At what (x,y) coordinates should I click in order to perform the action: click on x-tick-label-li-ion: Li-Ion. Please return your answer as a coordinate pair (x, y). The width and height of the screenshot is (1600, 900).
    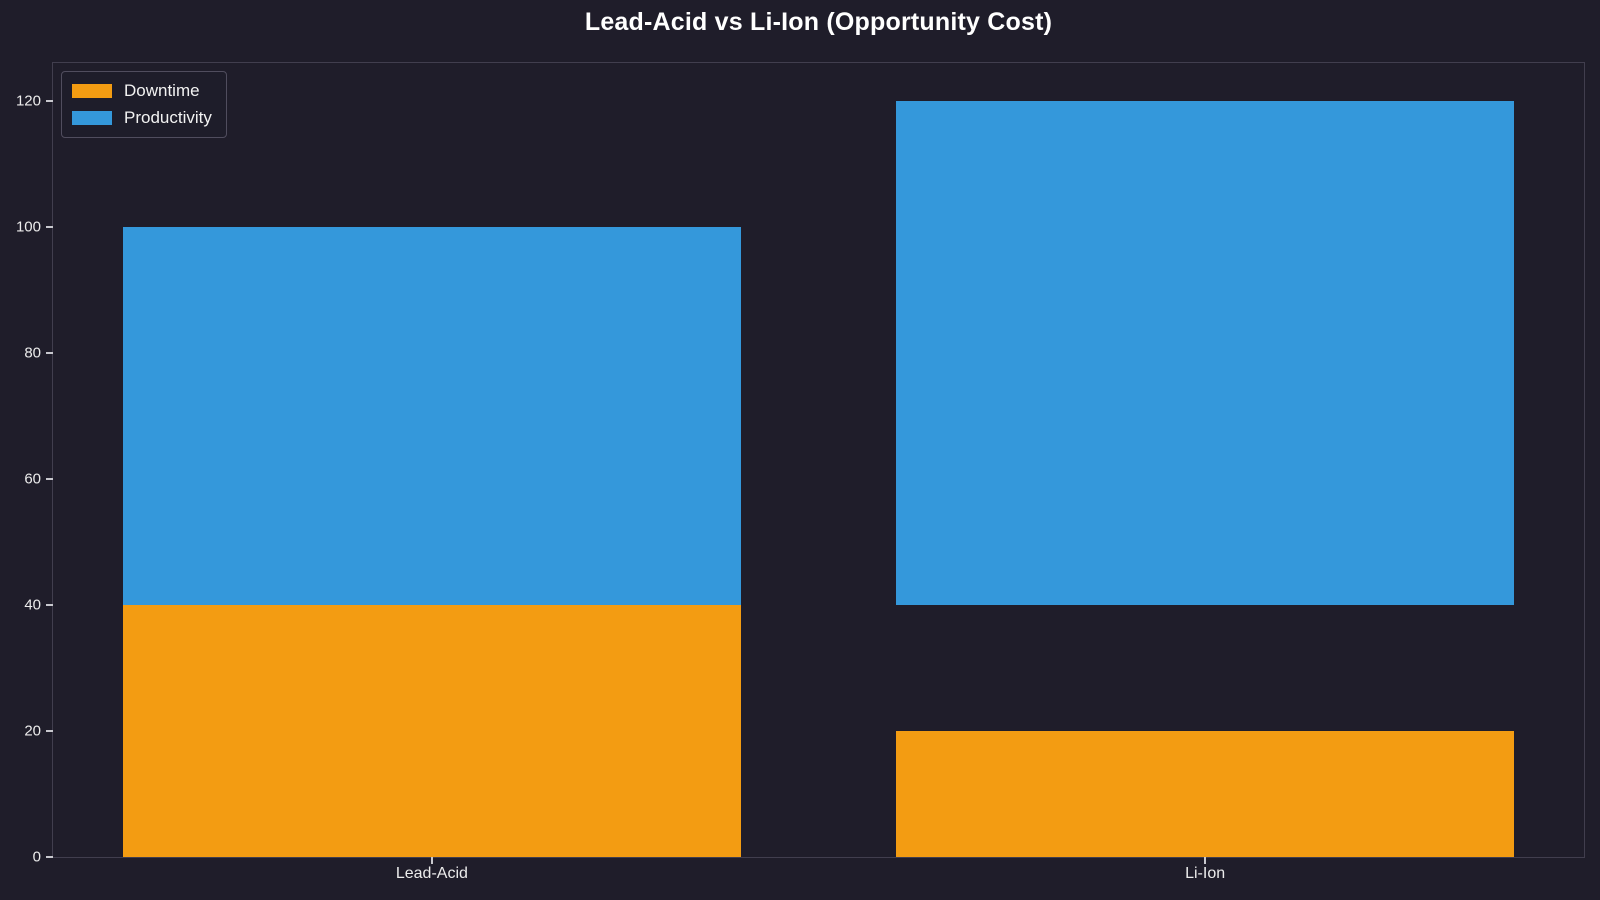
    Looking at the image, I should click on (1205, 873).